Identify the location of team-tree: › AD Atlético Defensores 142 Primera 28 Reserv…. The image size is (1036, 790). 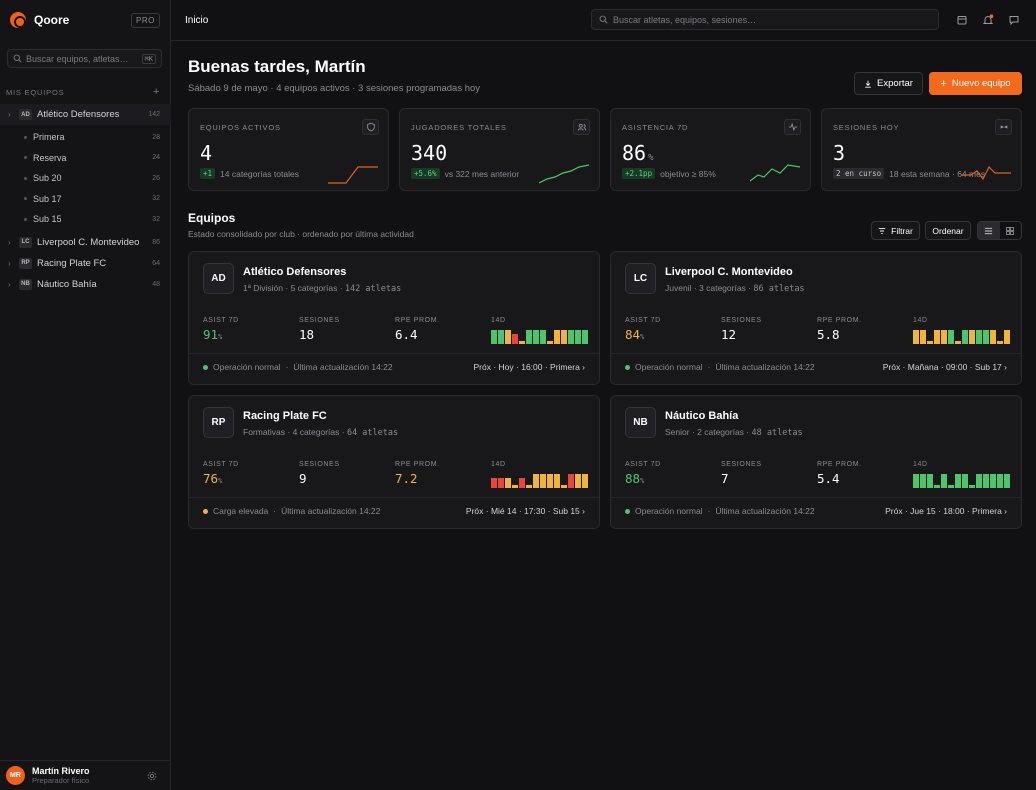
(85, 199).